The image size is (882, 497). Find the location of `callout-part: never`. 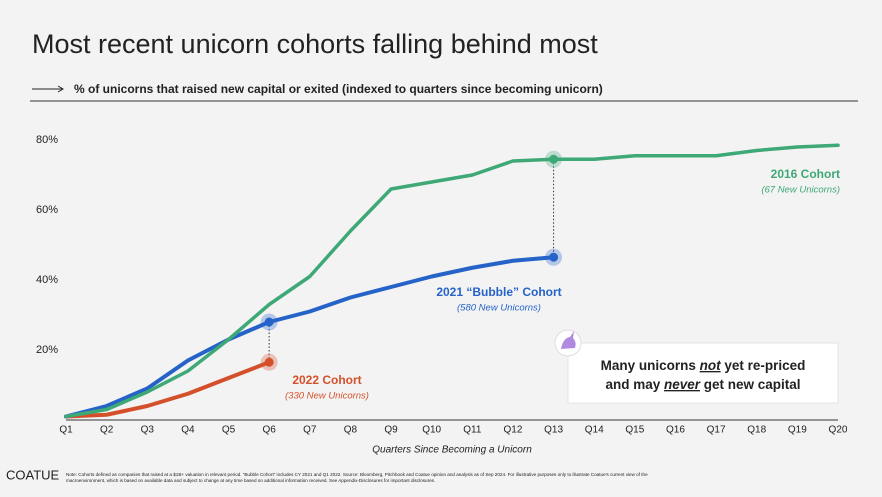

callout-part: never is located at coordinates (682, 384).